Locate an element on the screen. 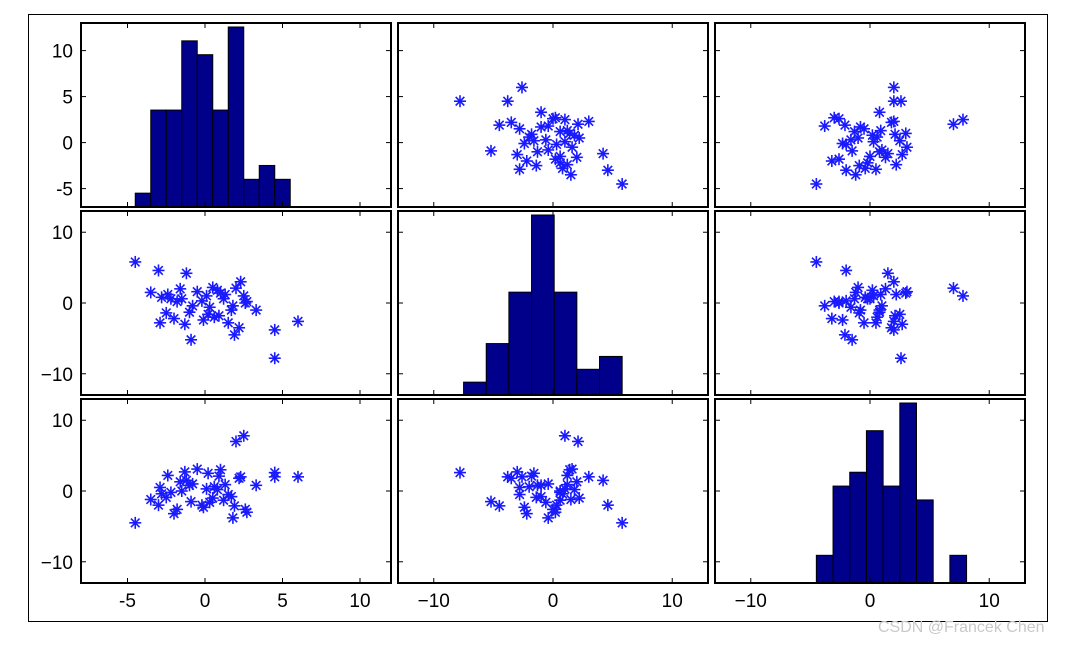 The image size is (1081, 646). y-tick-label-0-1: 0 is located at coordinates (67, 144).